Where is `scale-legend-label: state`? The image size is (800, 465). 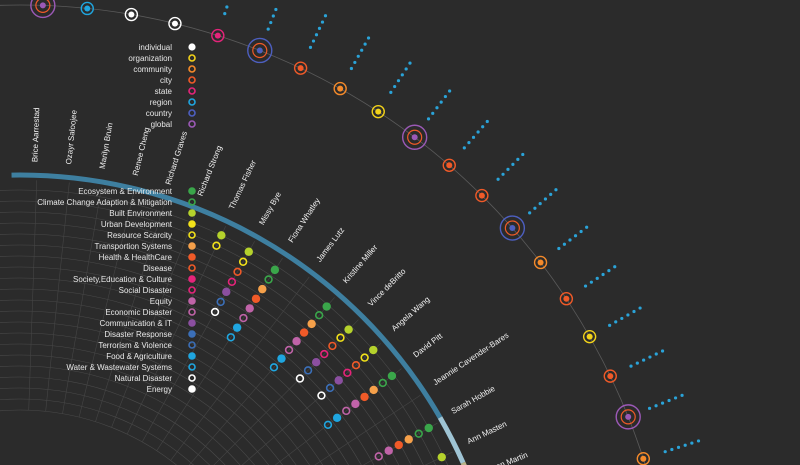 scale-legend-label: state is located at coordinates (164, 91).